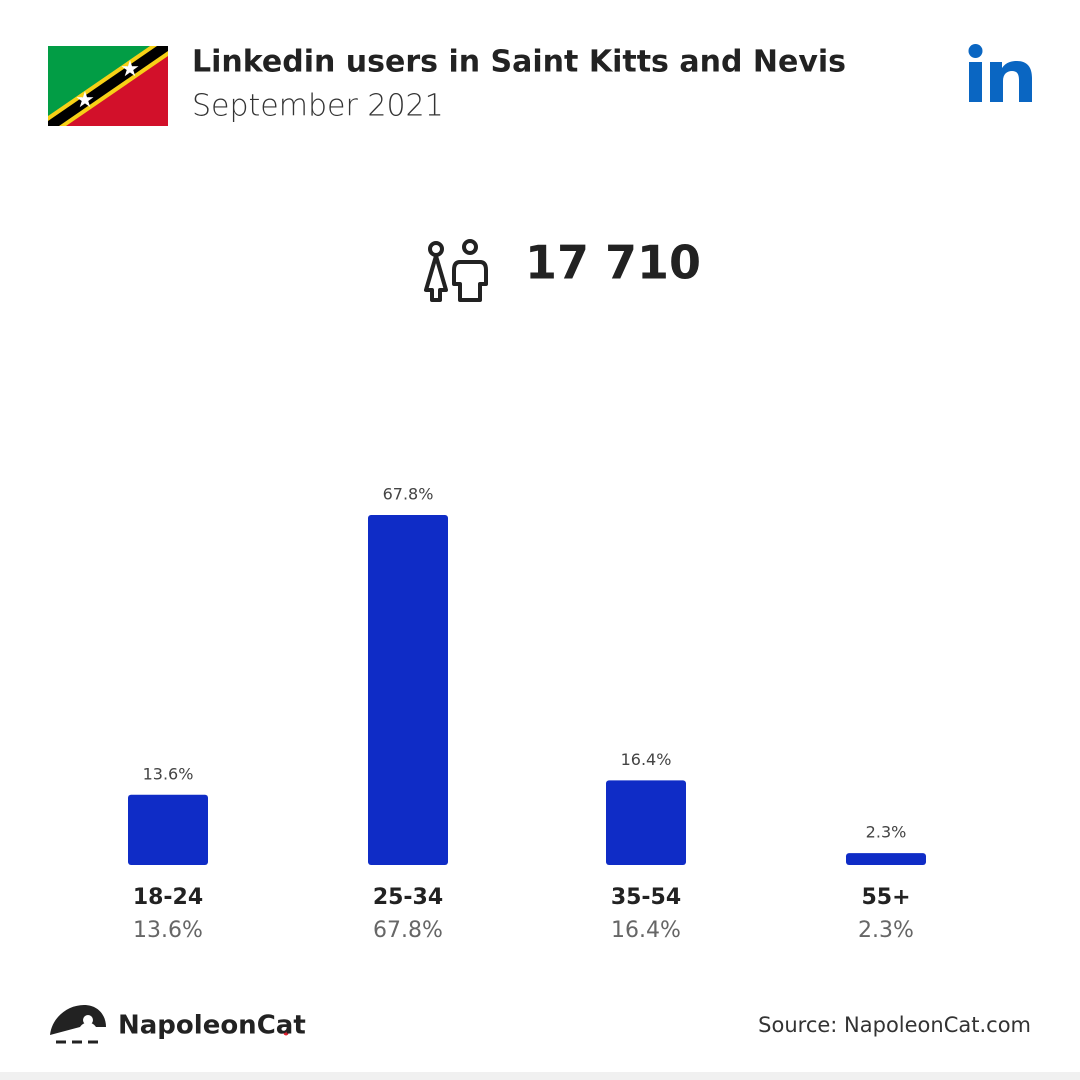 This screenshot has height=1080, width=1080. I want to click on category-value: 2.3%, so click(886, 930).